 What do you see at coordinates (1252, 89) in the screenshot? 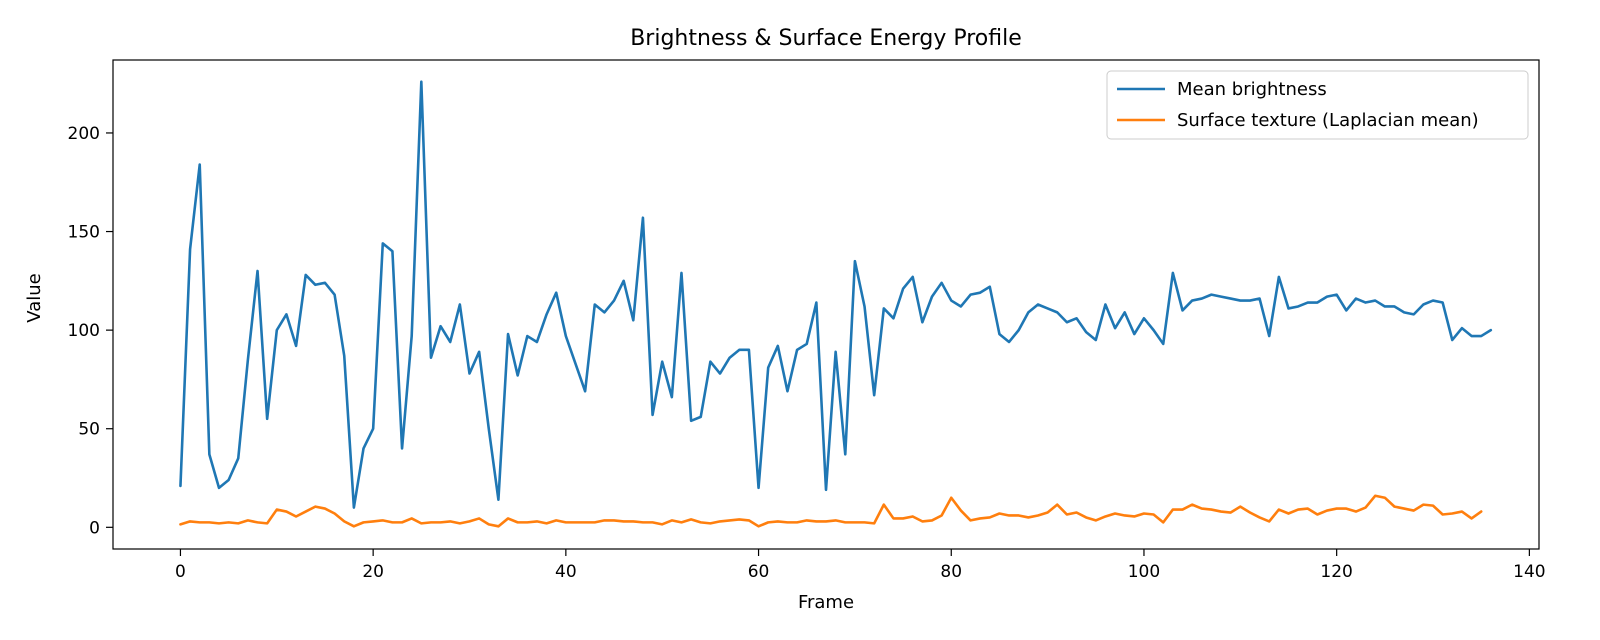
I see `legend-label-mean-brightness: Mean brightness` at bounding box center [1252, 89].